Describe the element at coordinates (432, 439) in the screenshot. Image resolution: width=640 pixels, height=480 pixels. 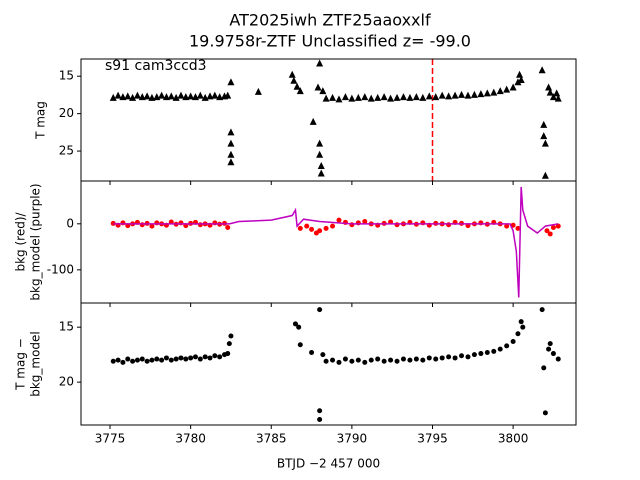
I see `x-tick-label: 3795` at that location.